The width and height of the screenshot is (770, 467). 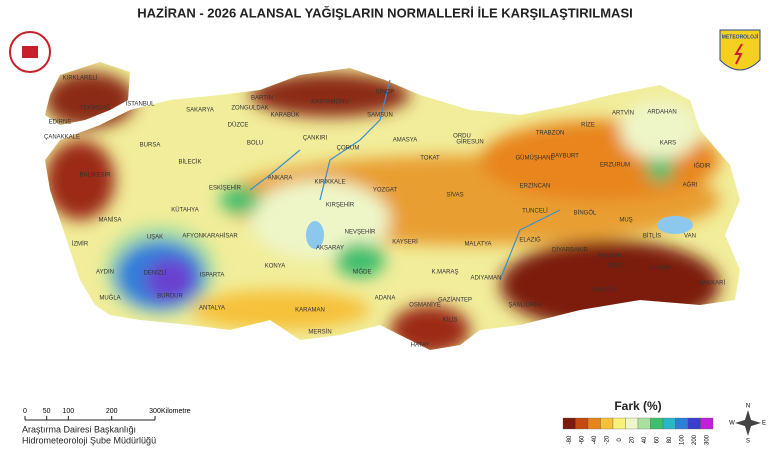 I want to click on province-label: MARDİN, so click(x=605, y=290).